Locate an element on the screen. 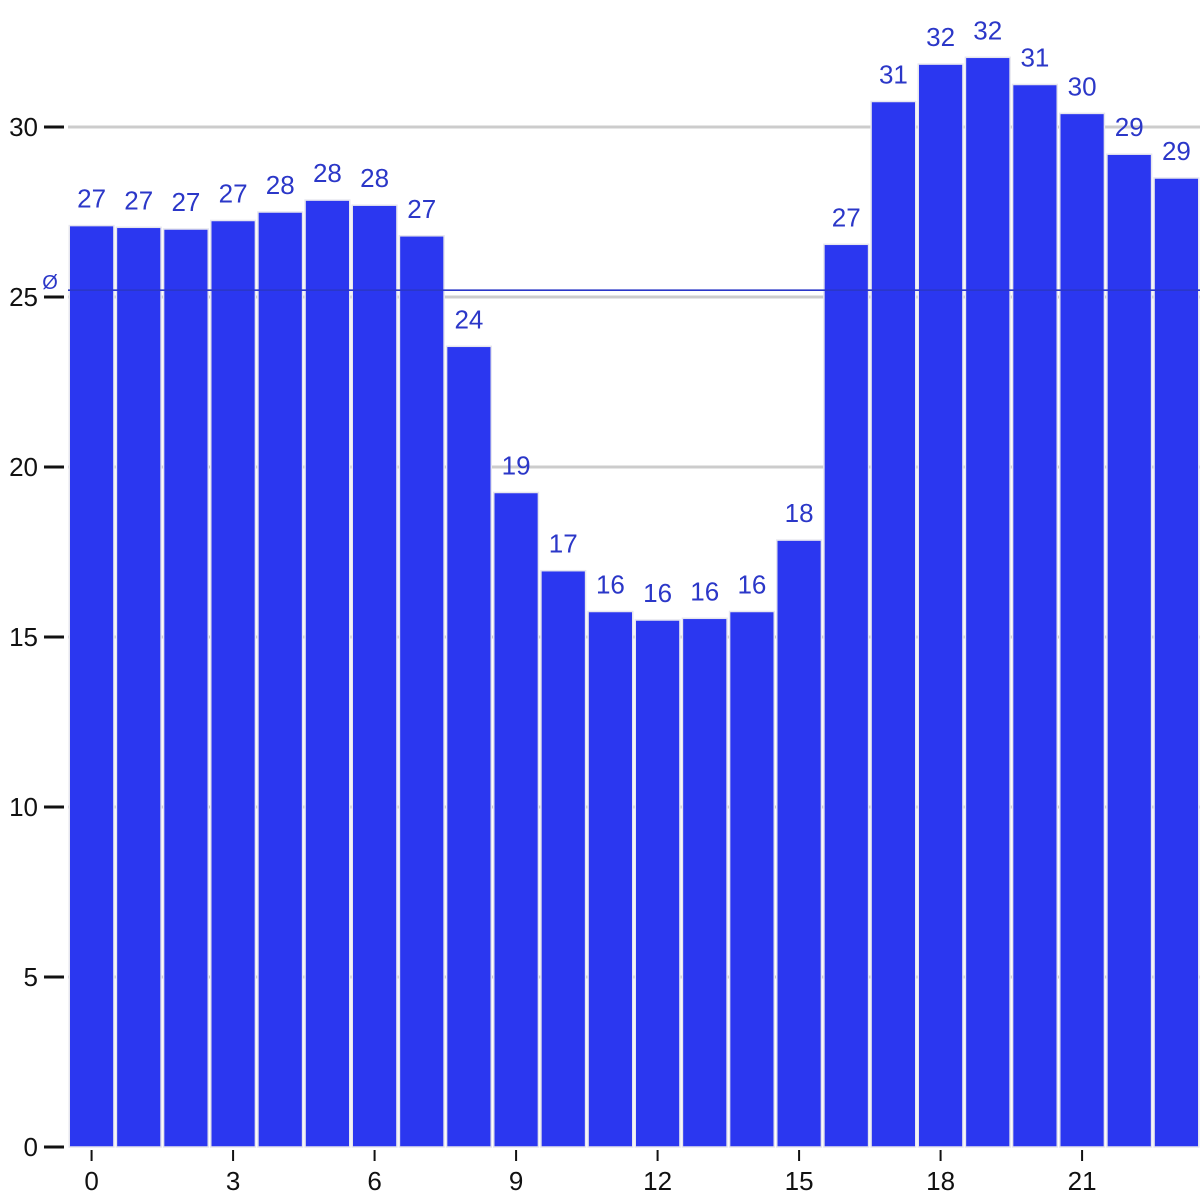  data-label: 30 is located at coordinates (1082, 86).